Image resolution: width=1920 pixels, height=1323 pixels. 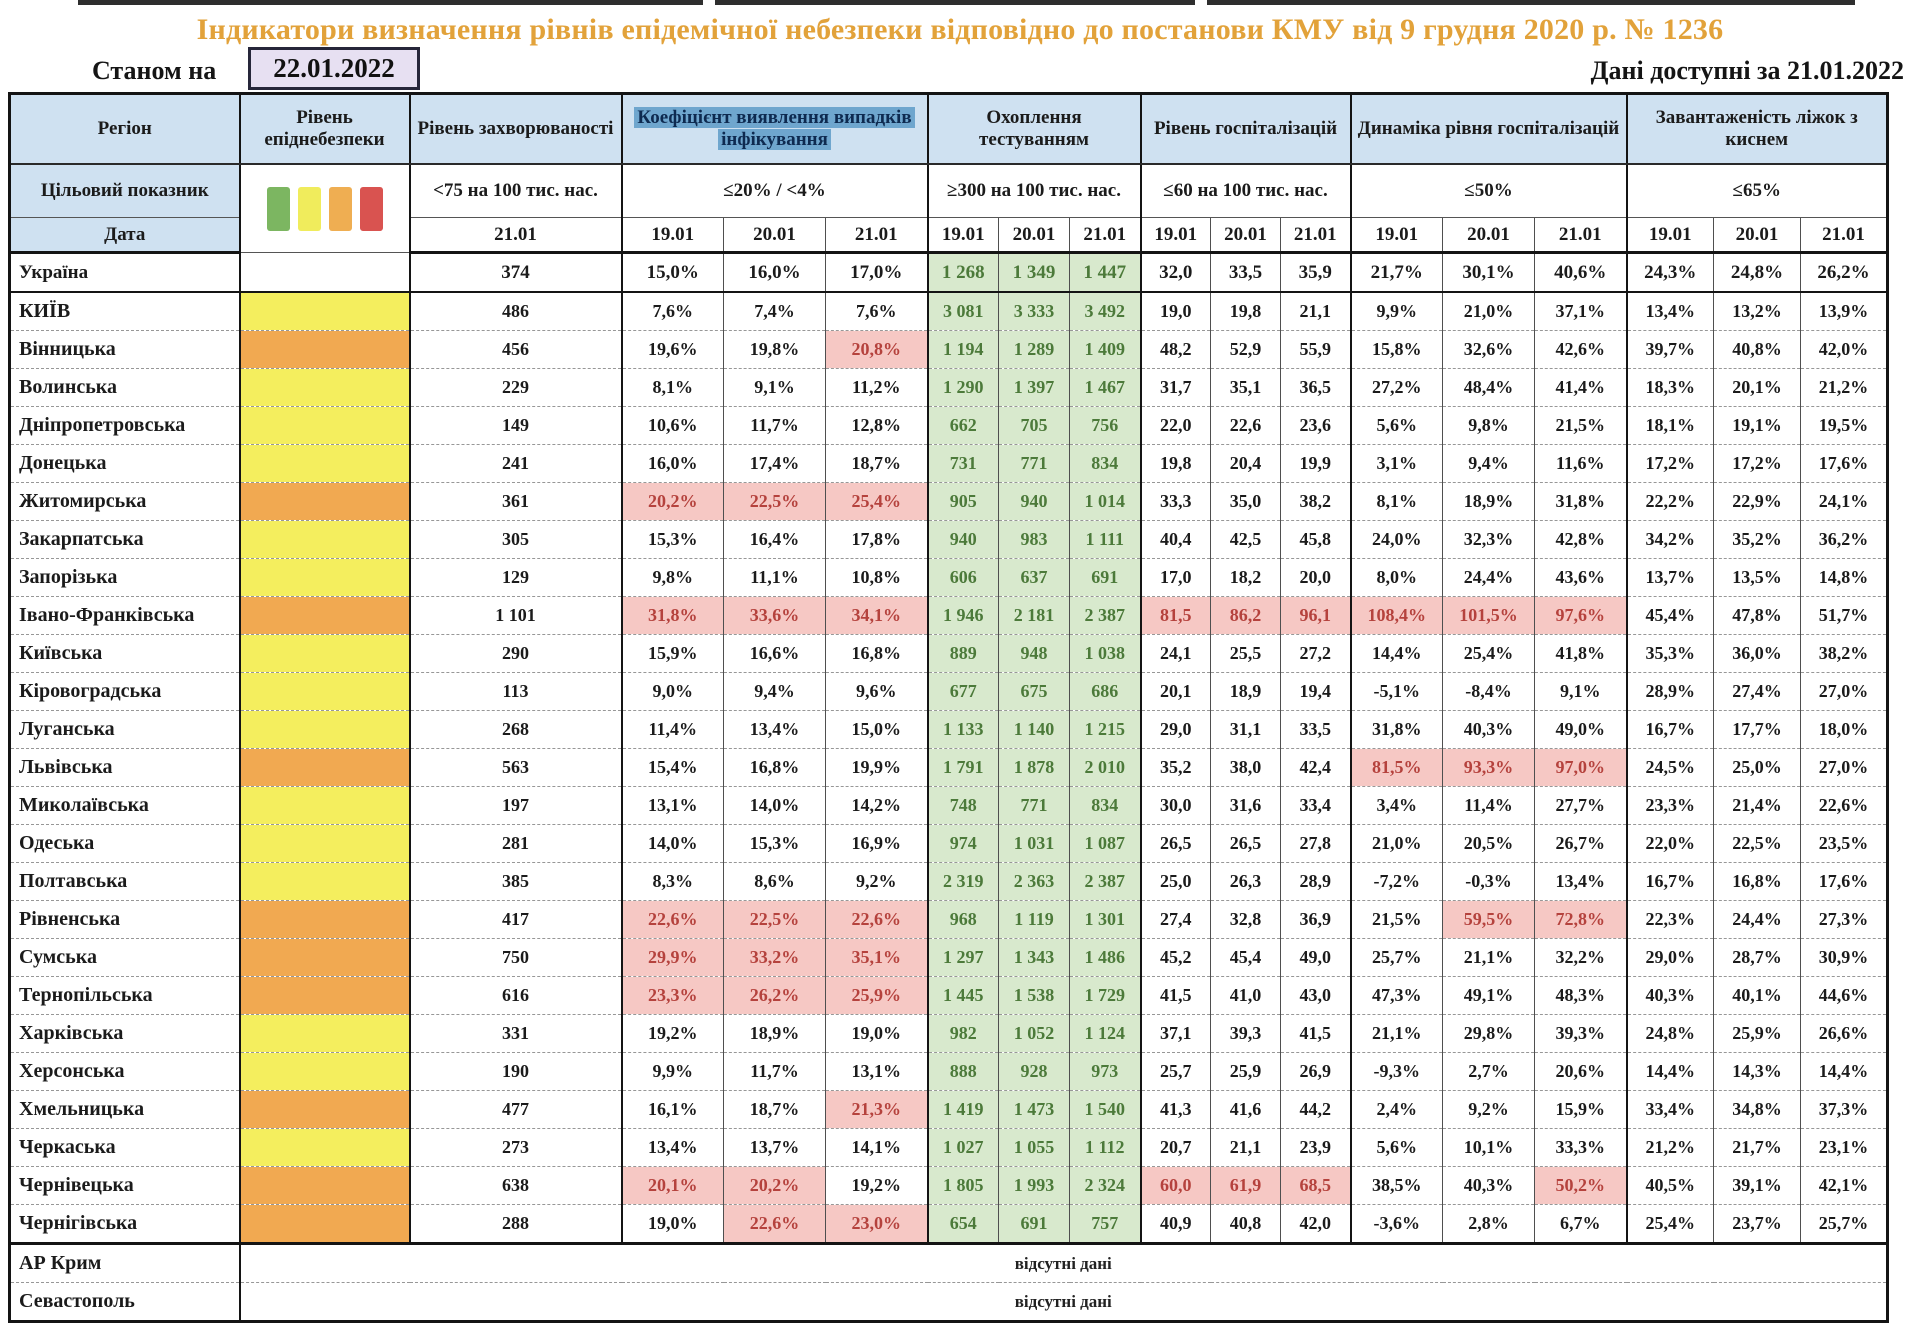 I want to click on region-name: Сумська, so click(x=125, y=957).